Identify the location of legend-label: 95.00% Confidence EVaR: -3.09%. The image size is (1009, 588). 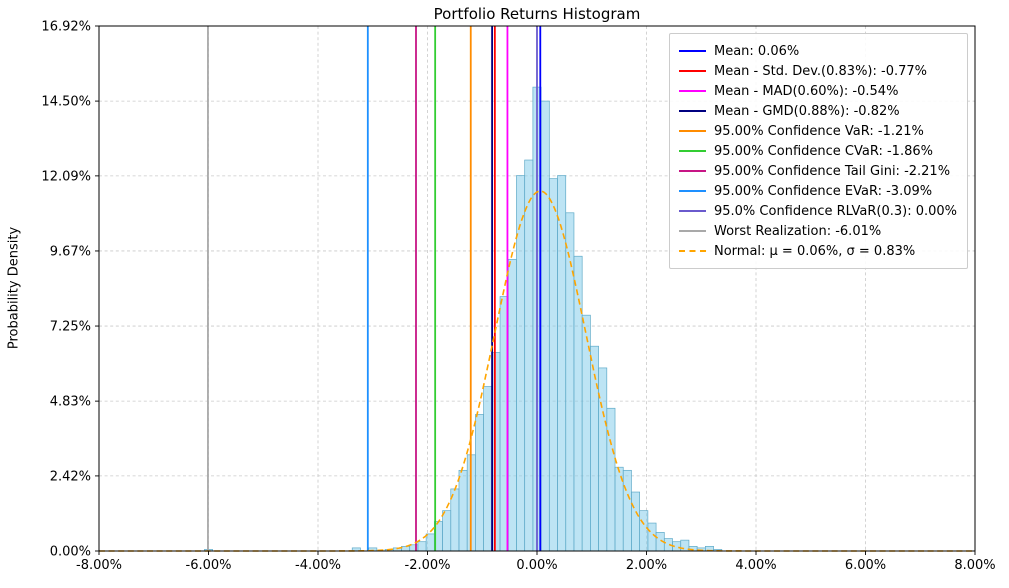
(823, 191).